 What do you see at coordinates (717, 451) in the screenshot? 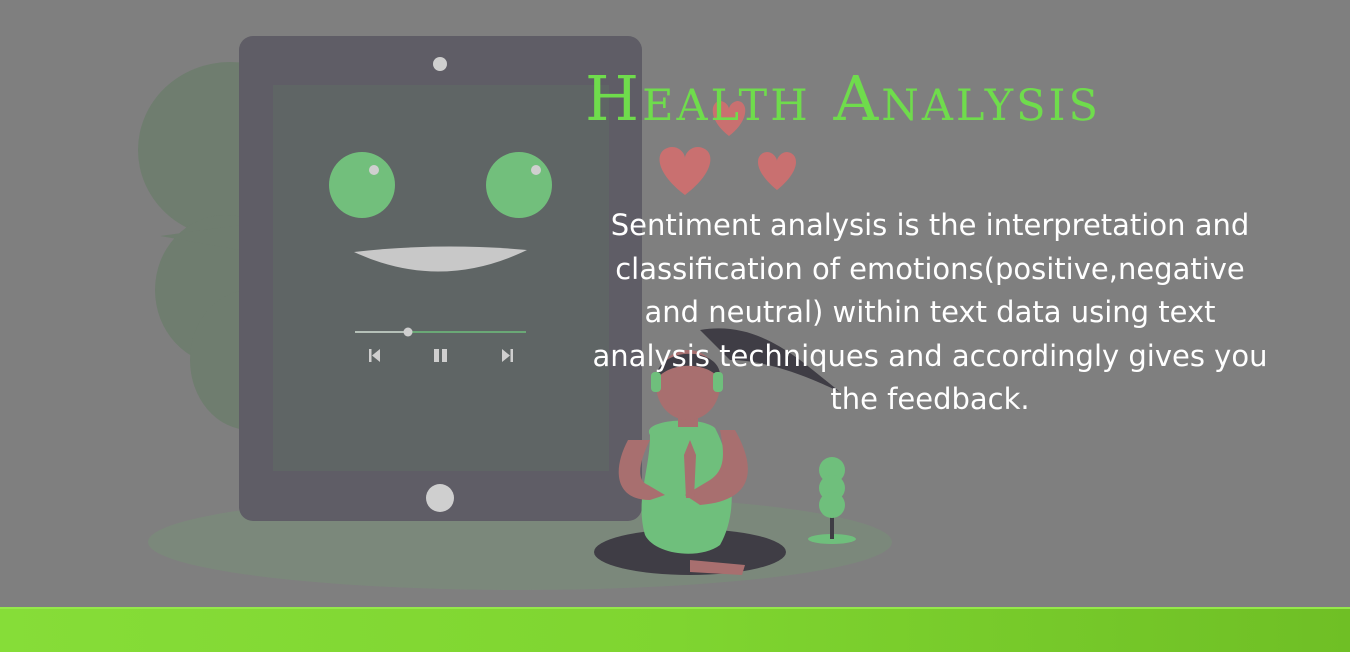
I see `meditating-woman-icon` at bounding box center [717, 451].